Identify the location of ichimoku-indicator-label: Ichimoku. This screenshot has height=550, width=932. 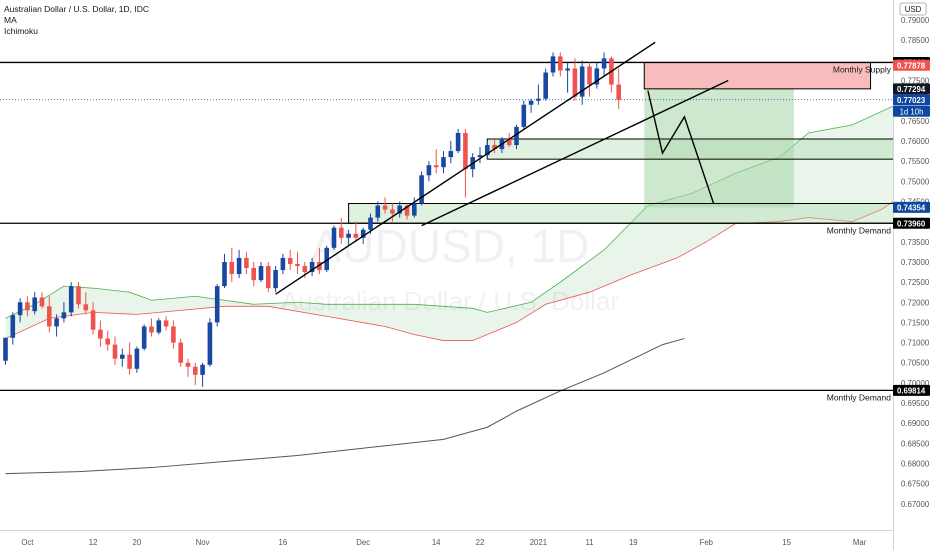
(21, 31).